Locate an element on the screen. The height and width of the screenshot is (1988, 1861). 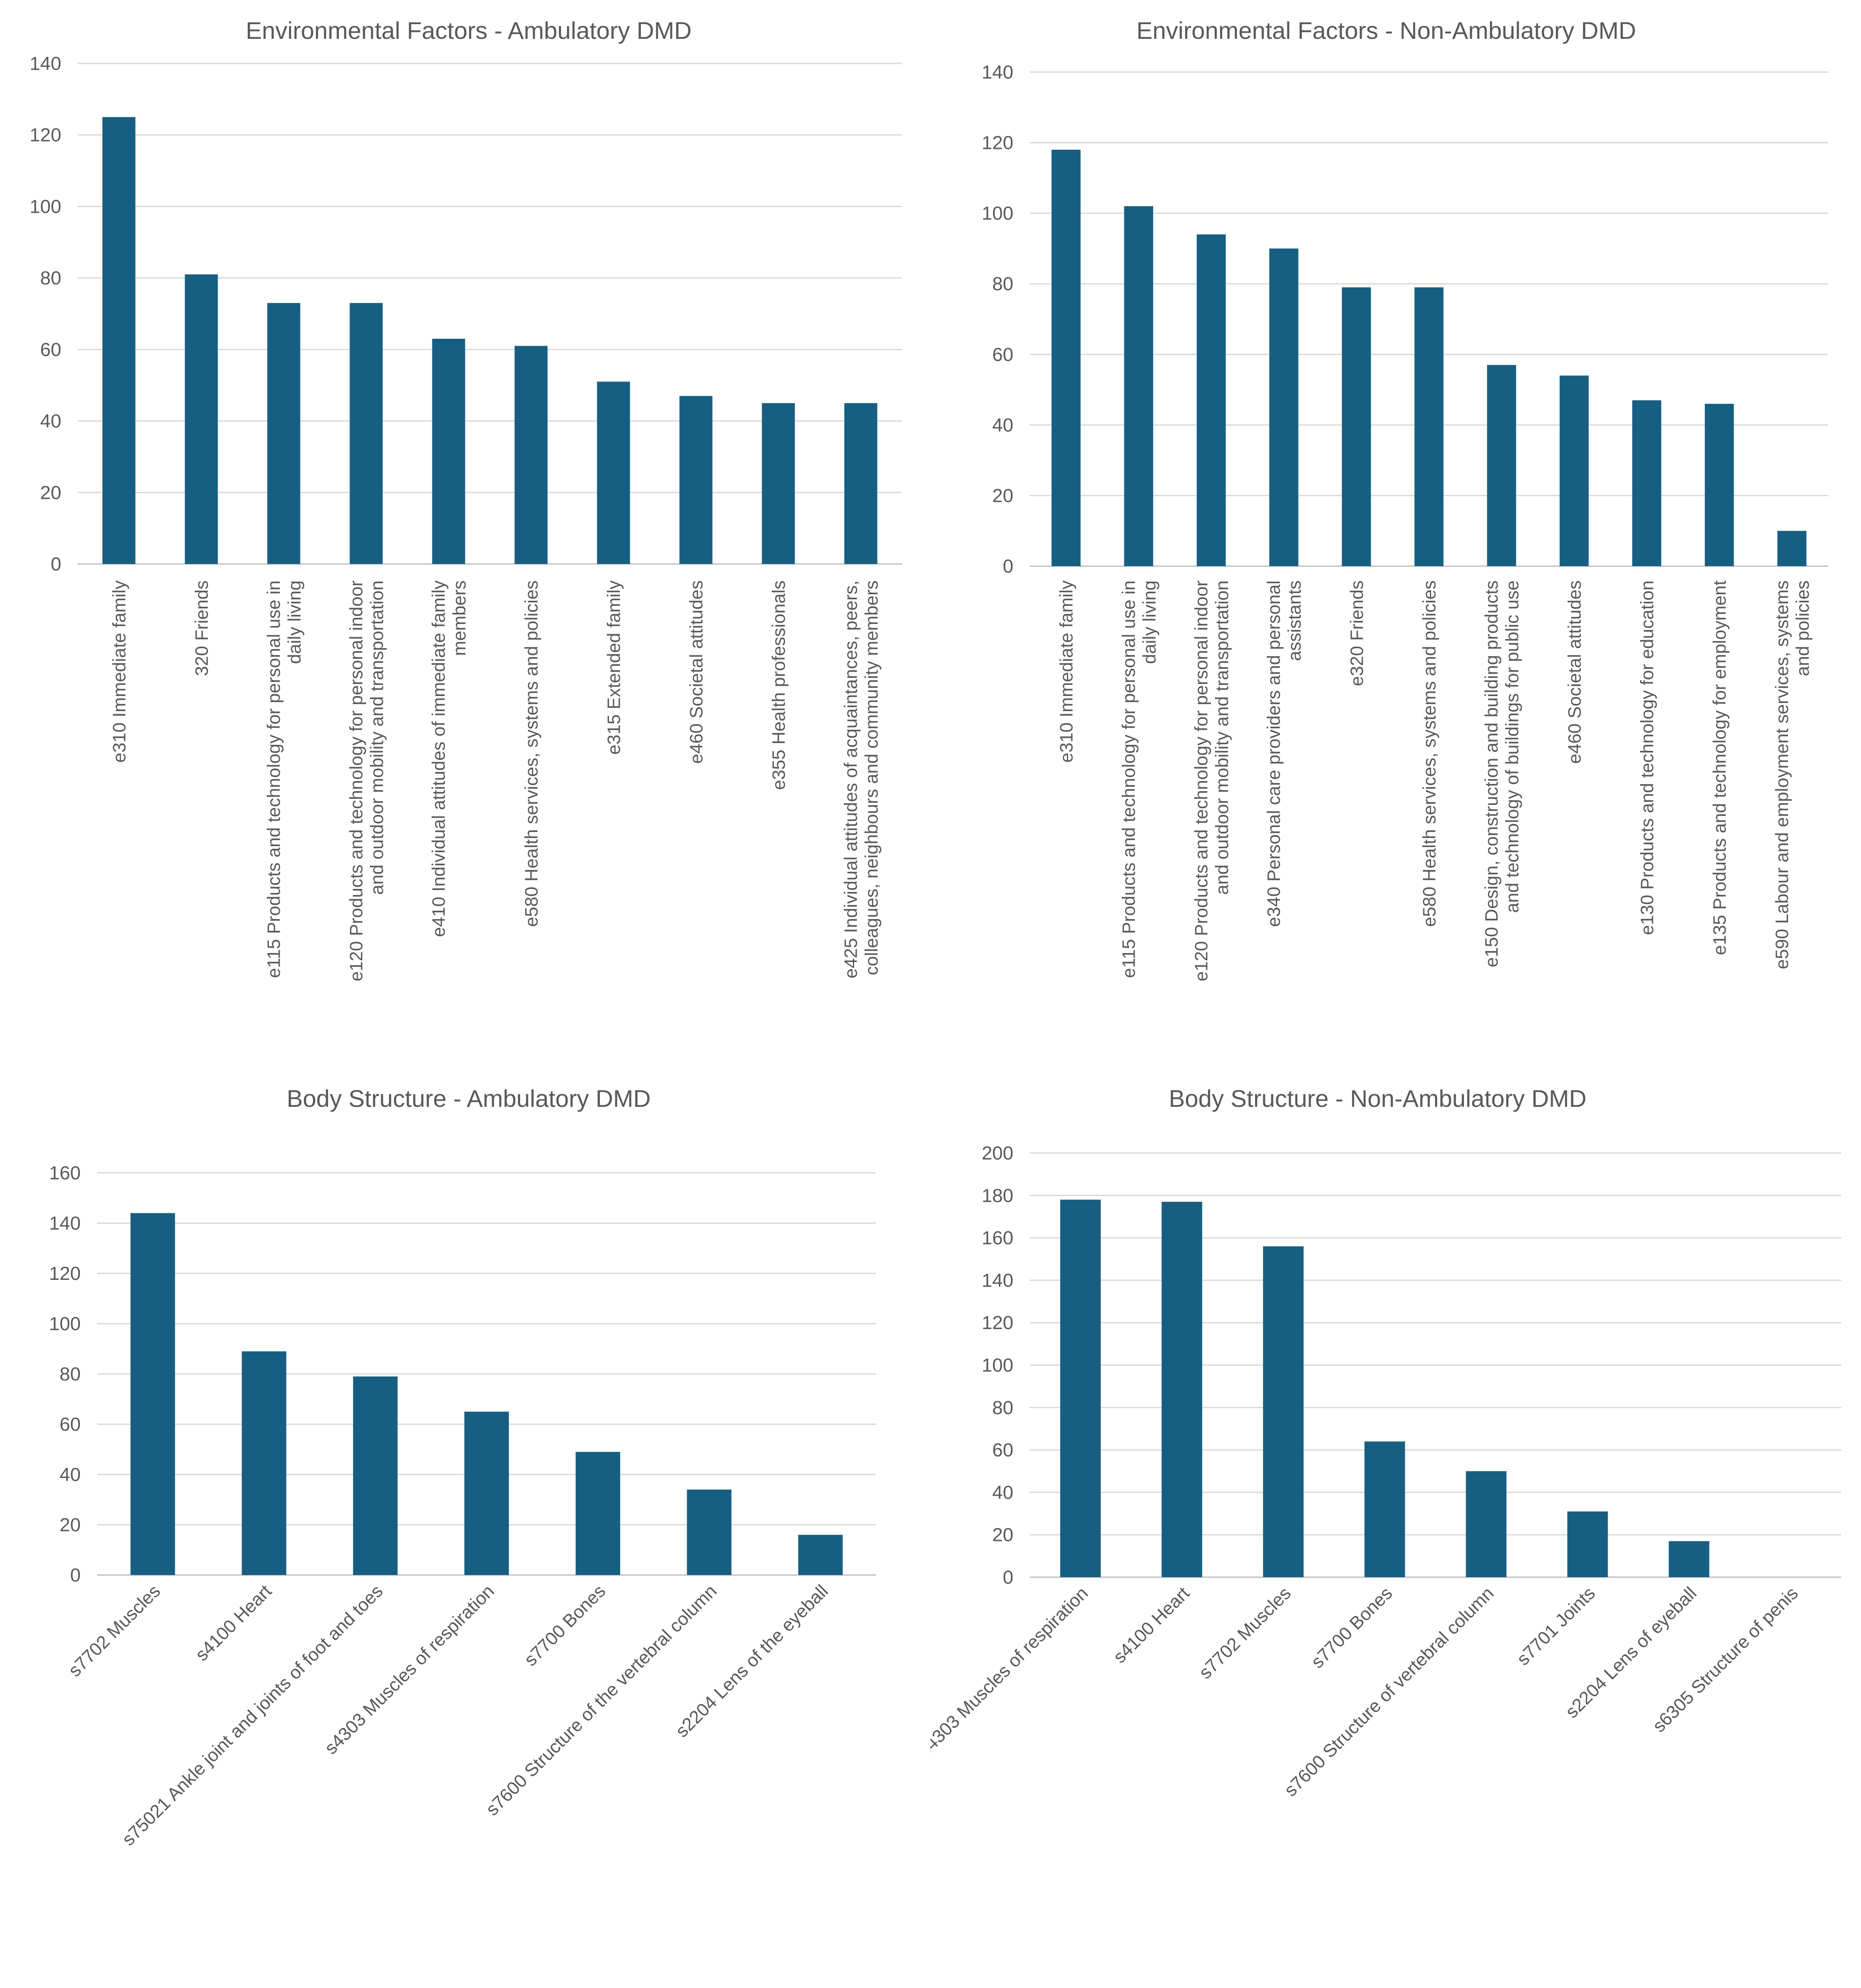
y-tick-label: 180 is located at coordinates (997, 1195).